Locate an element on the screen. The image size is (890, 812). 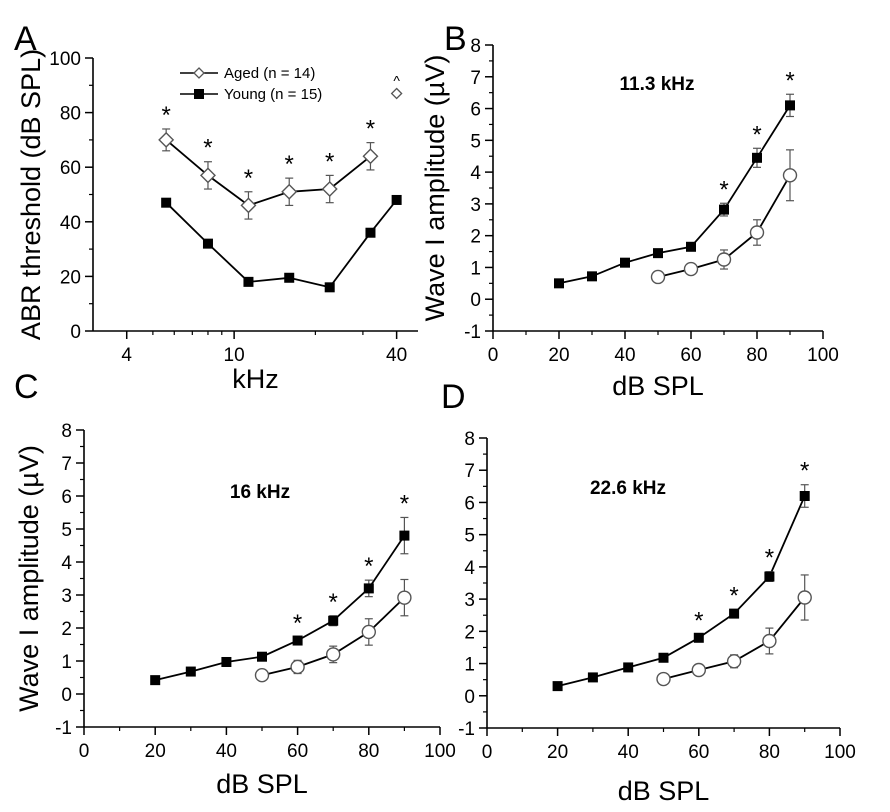
x-tick-label: 10 is located at coordinates (234, 355).